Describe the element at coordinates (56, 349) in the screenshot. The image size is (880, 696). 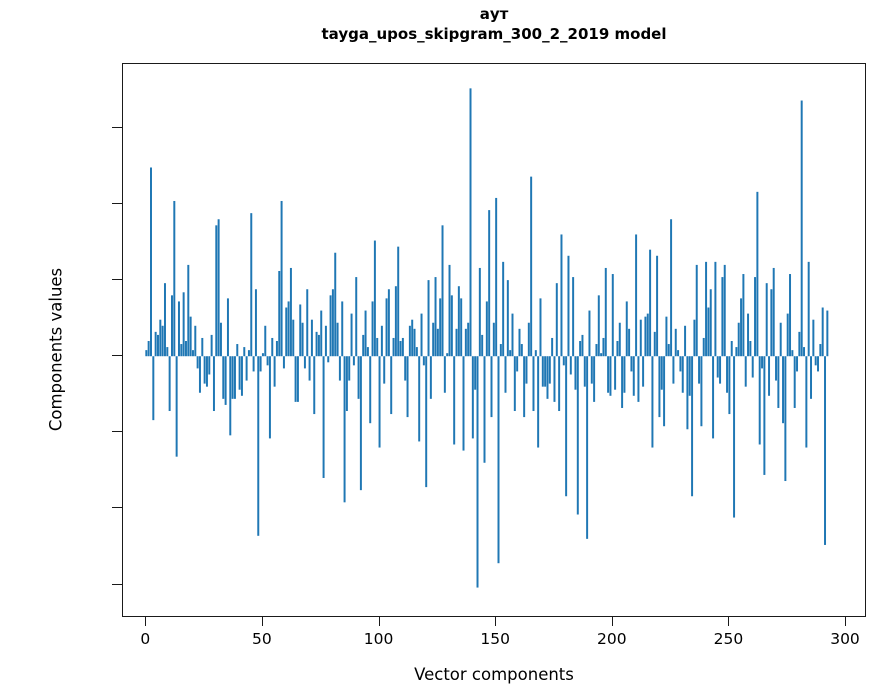
I see `y-axis-label: Components values` at that location.